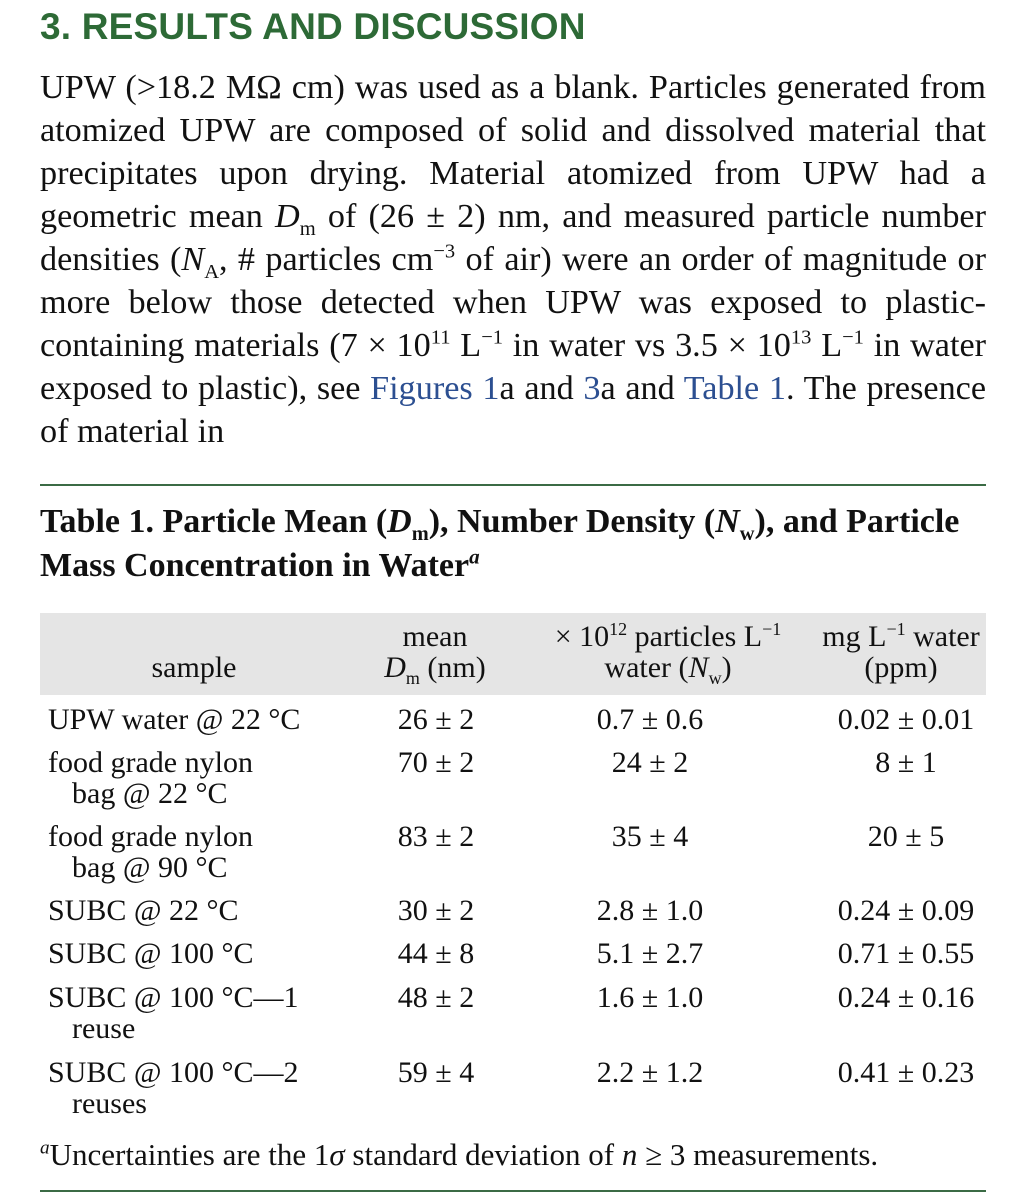  I want to click on column-header-number-density: × 1012 particles L−1 water (Nw), so click(668, 653).